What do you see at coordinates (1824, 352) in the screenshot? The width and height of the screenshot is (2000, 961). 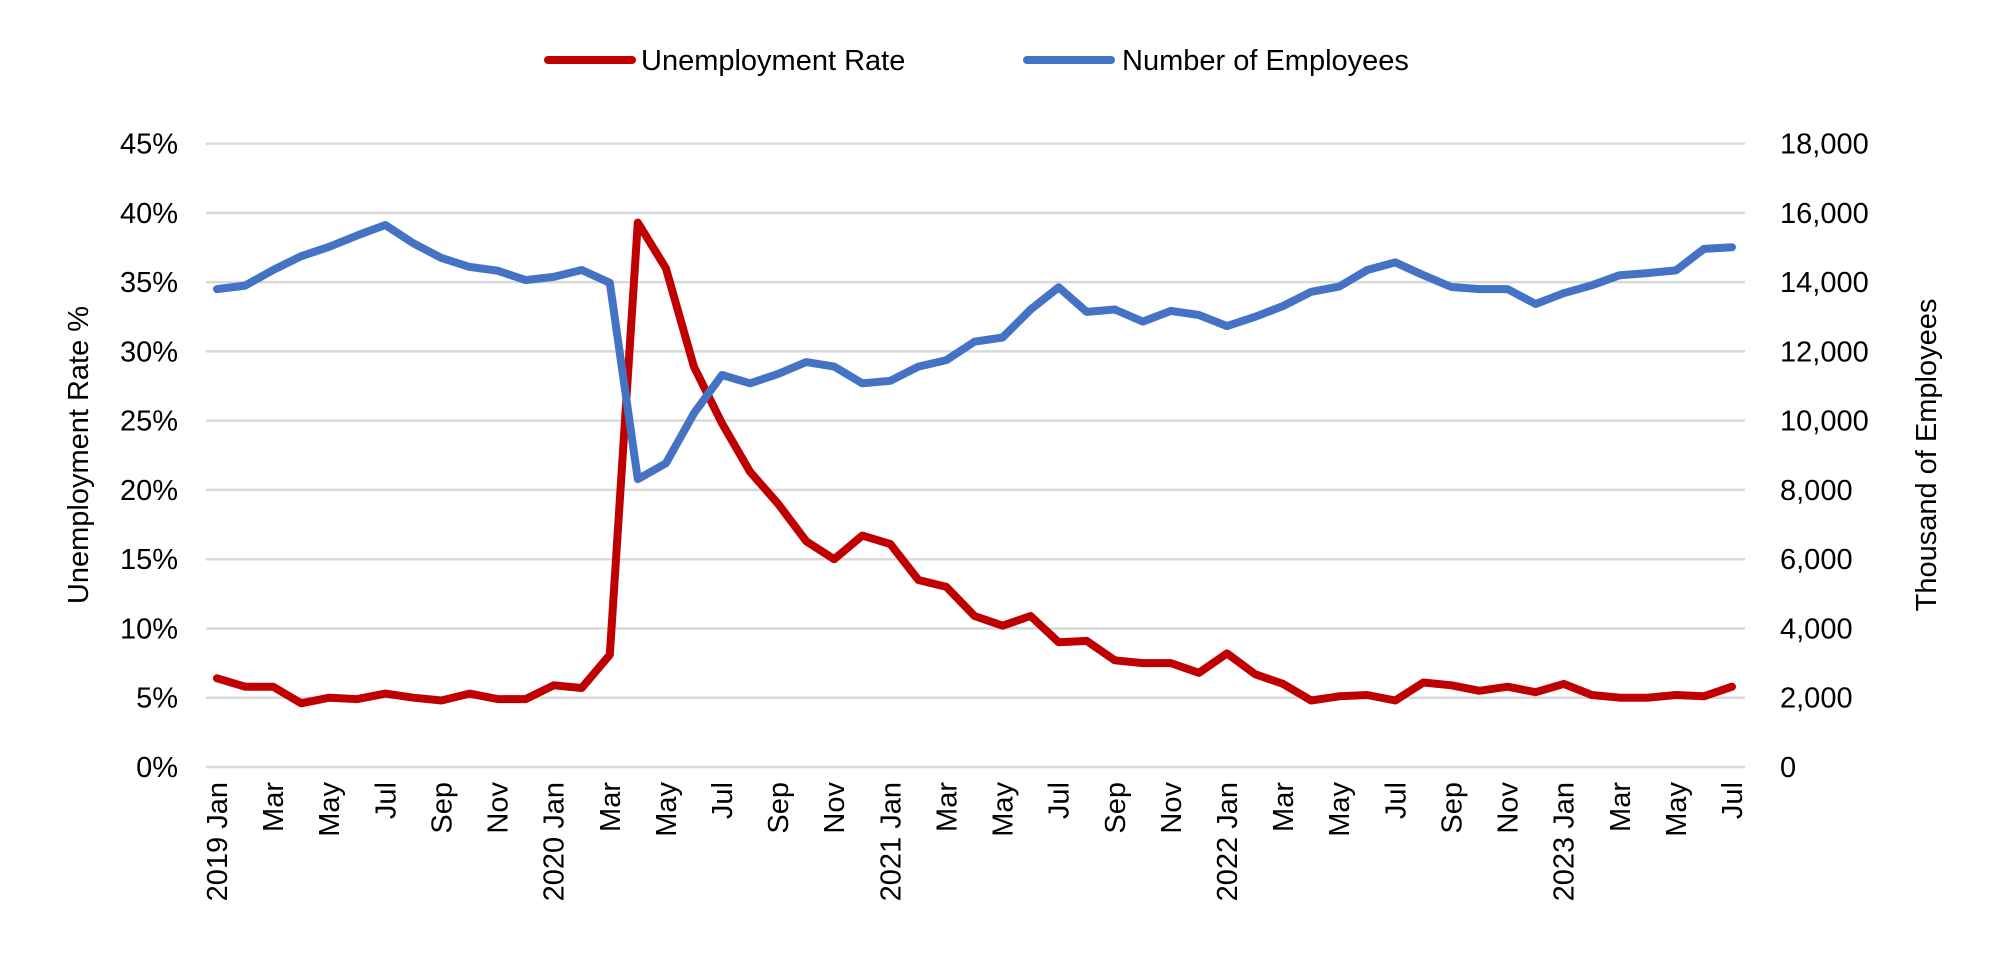 I see `right-tick-label: 12,000` at bounding box center [1824, 352].